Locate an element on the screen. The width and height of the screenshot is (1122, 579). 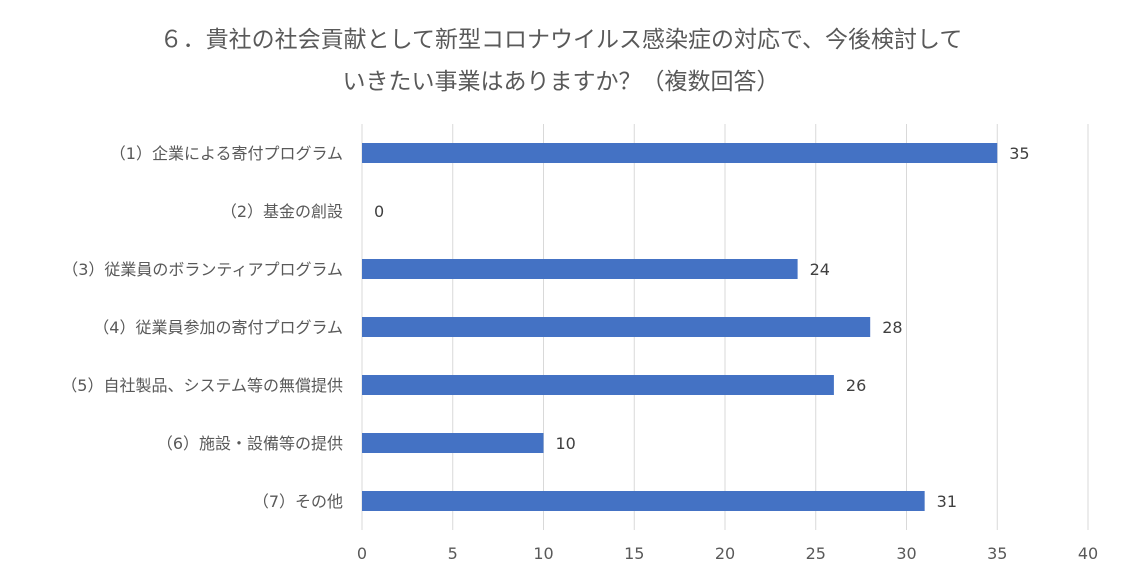
category-label: （4）従業員参加の寄付プログラム is located at coordinates (218, 327).